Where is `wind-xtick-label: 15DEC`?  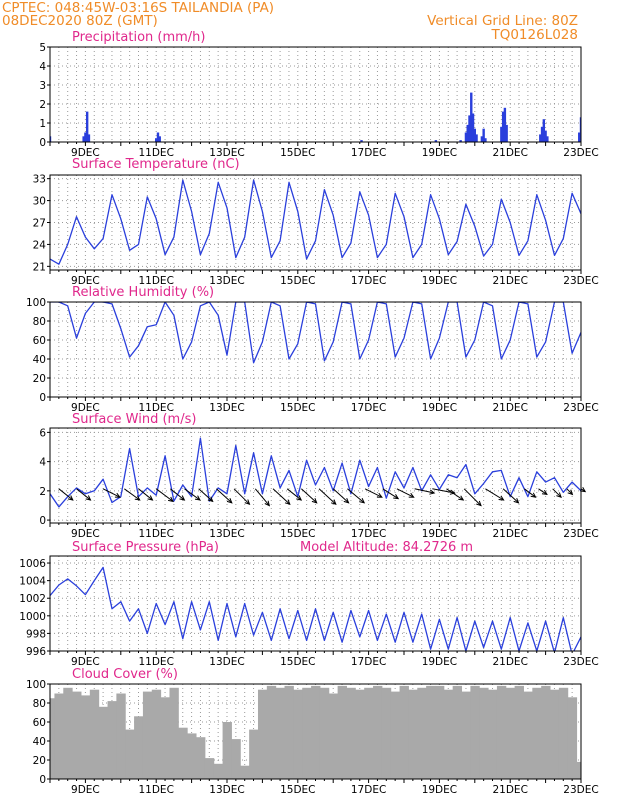 wind-xtick-label: 15DEC is located at coordinates (297, 534).